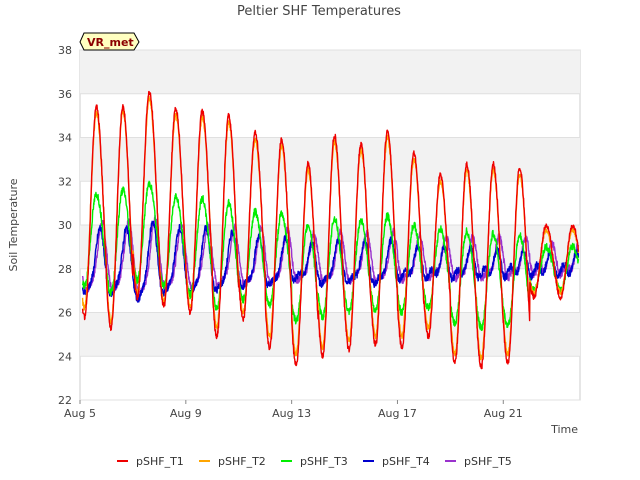 The image size is (640, 480). I want to click on y-tick-label: 30, so click(65, 225).